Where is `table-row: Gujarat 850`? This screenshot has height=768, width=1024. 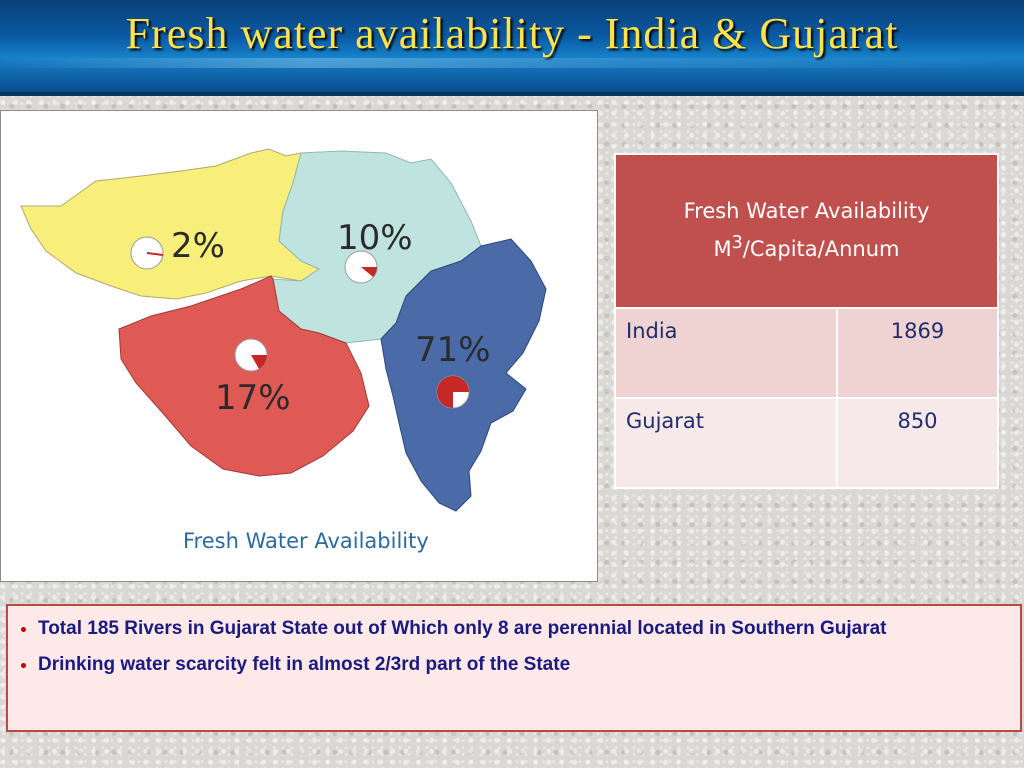 table-row: Gujarat 850 is located at coordinates (806, 443).